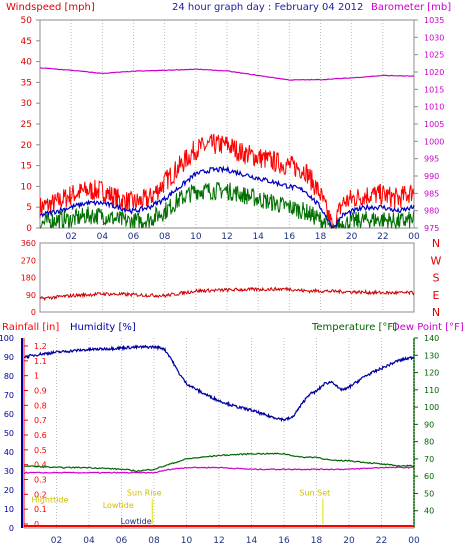  What do you see at coordinates (434, 107) in the screenshot?
I see `barometer-tick-label: 1010` at bounding box center [434, 107].